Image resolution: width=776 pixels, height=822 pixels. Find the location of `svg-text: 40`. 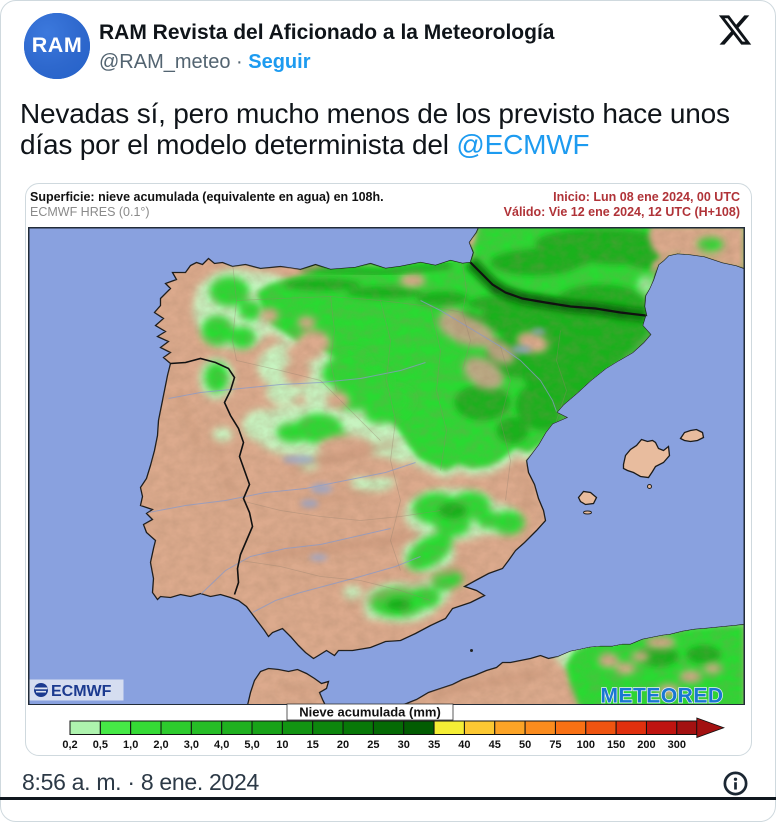

svg-text: 40 is located at coordinates (464, 745).